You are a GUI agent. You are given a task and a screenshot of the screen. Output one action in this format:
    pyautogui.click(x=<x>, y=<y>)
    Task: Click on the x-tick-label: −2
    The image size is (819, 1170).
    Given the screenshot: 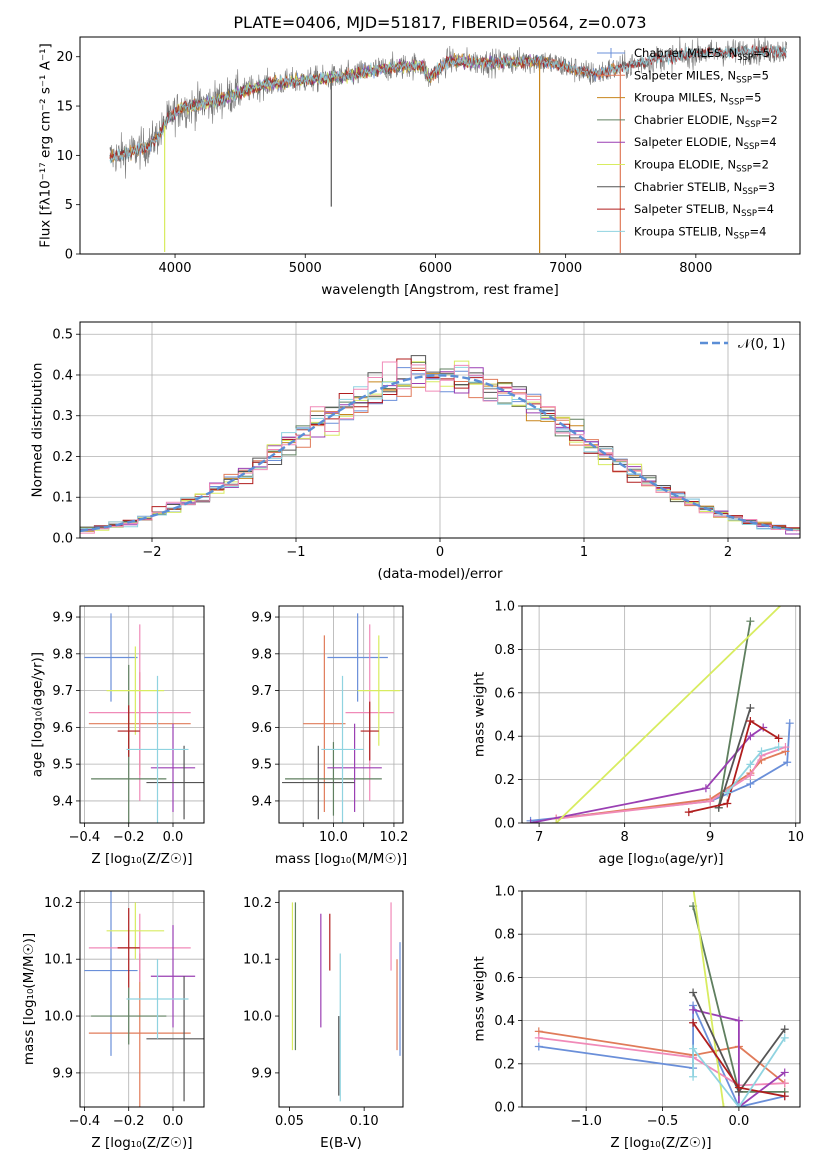 What is the action you would take?
    pyautogui.click(x=151, y=552)
    